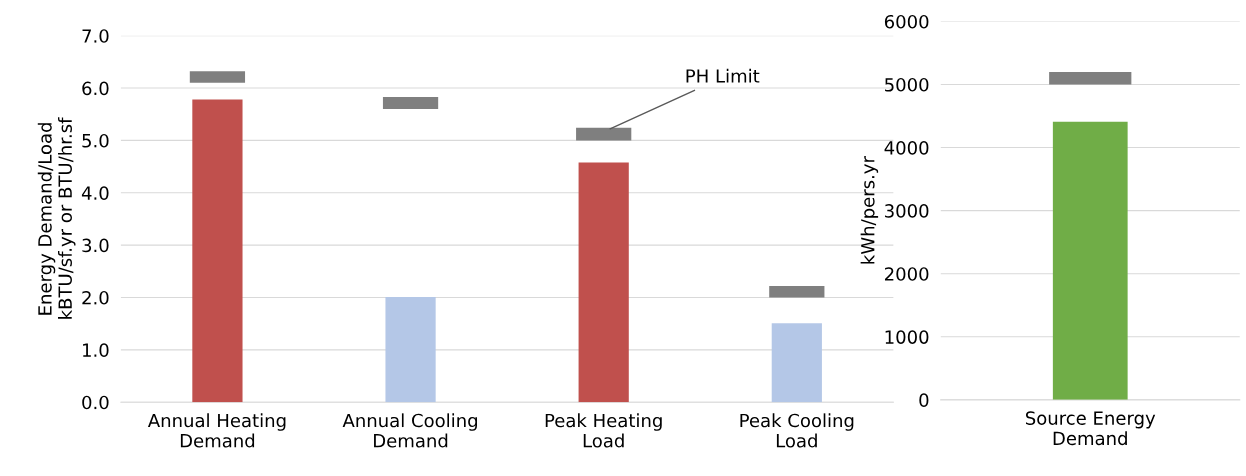  What do you see at coordinates (95, 193) in the screenshot?
I see `y-tick-label: 4.0` at bounding box center [95, 193].